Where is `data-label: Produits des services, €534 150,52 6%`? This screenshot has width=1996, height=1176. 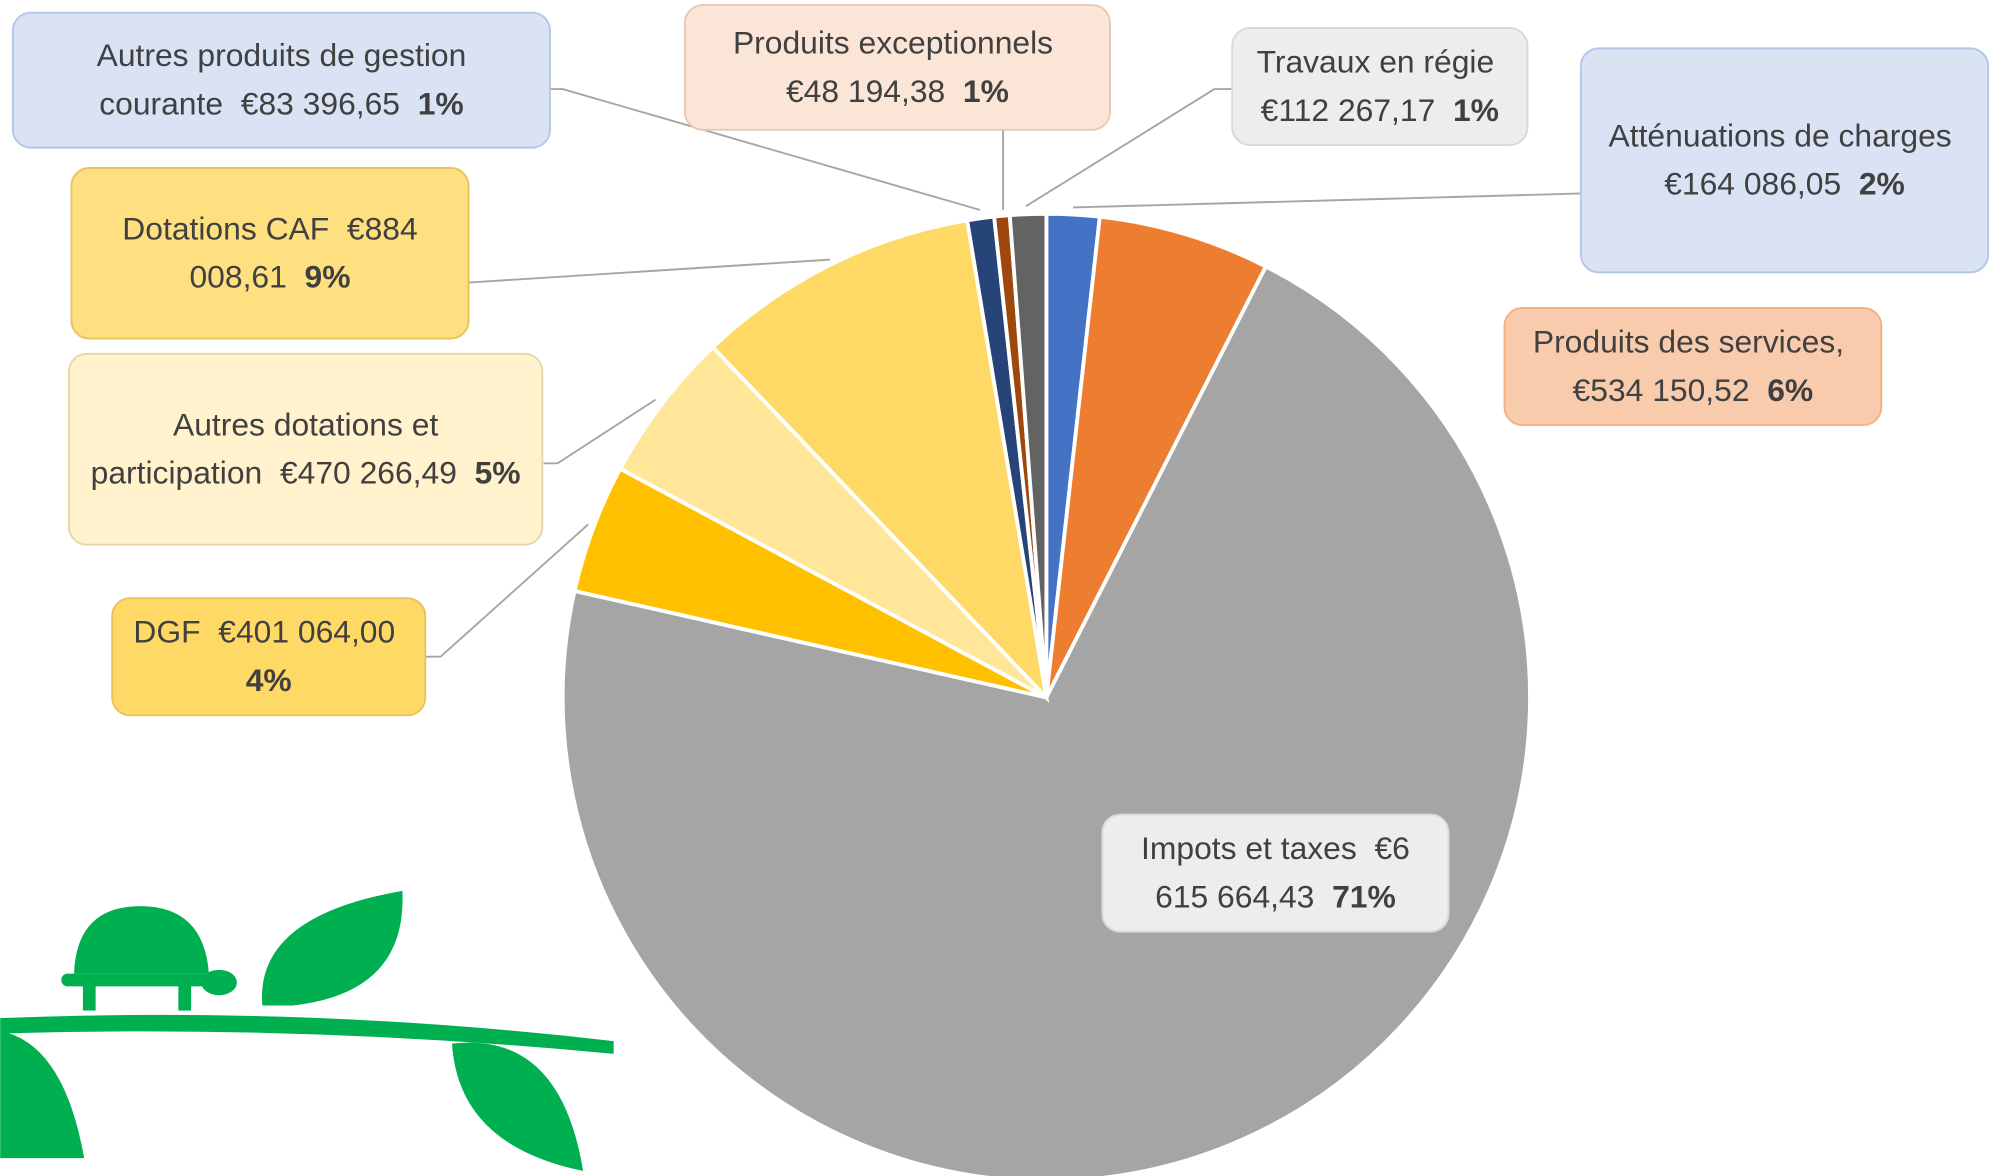 data-label: Produits des services, €534 150,52 6% is located at coordinates (1693, 366).